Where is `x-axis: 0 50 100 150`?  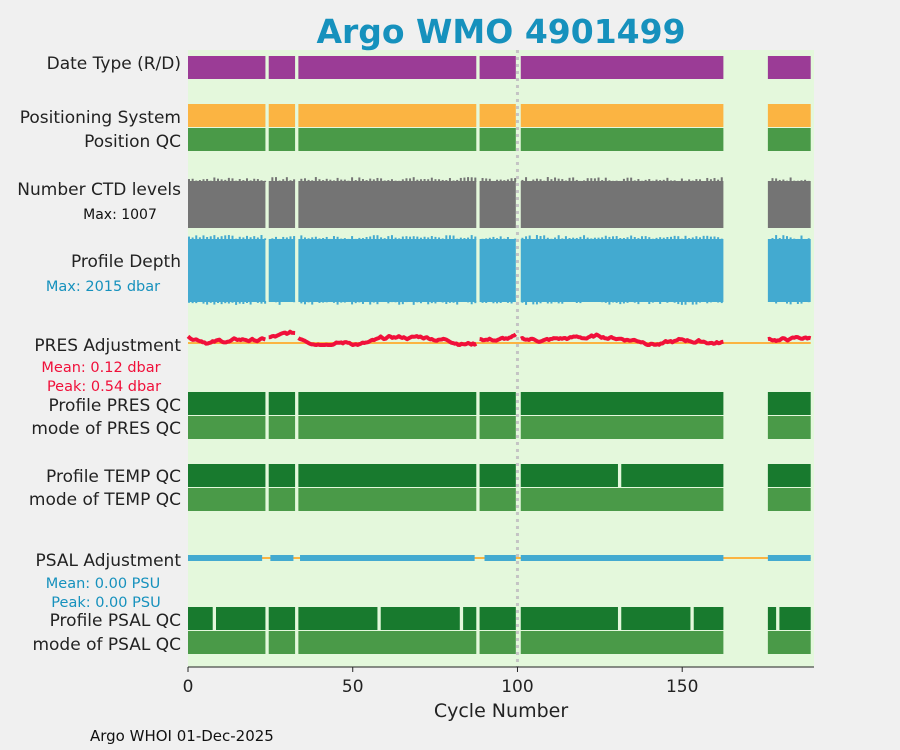
x-axis: 0 50 100 150 is located at coordinates (498, 681).